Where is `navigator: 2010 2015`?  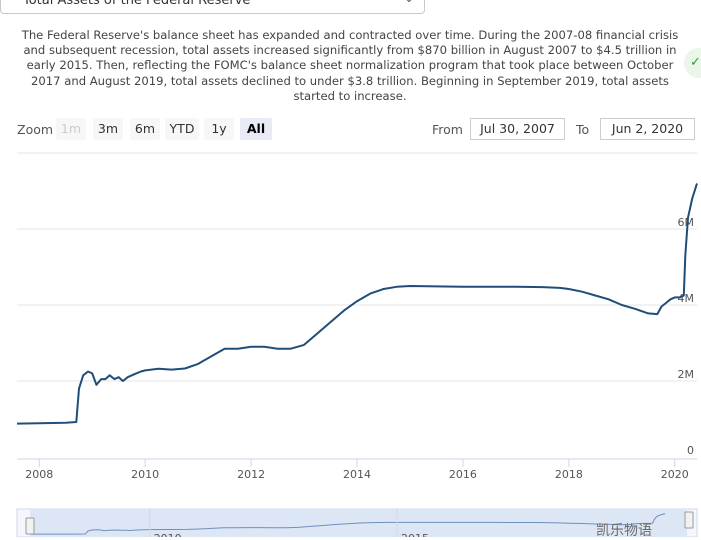
navigator: 2010 2015 is located at coordinates (357, 522).